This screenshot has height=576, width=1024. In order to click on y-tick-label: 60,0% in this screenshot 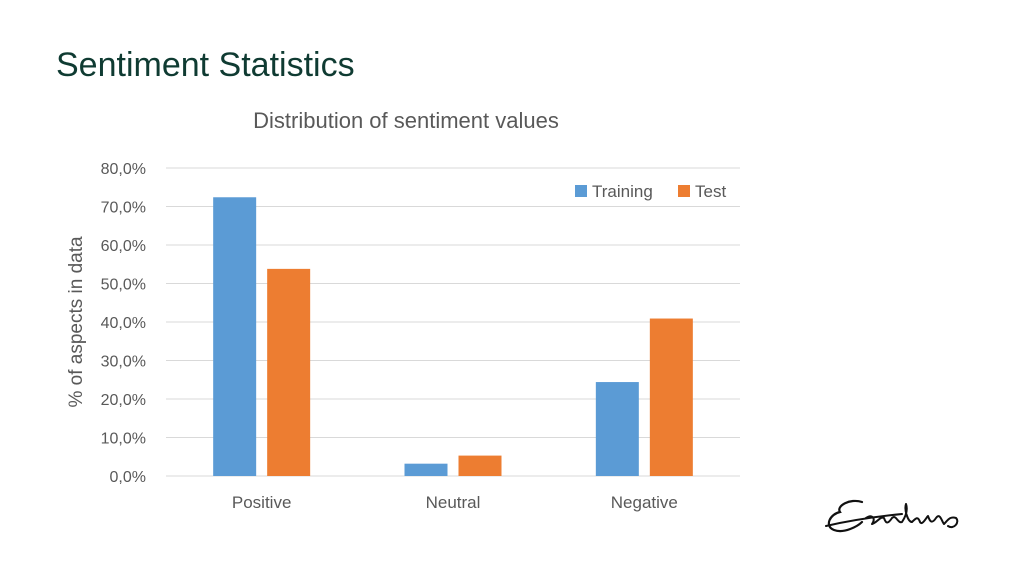, I will do `click(123, 246)`.